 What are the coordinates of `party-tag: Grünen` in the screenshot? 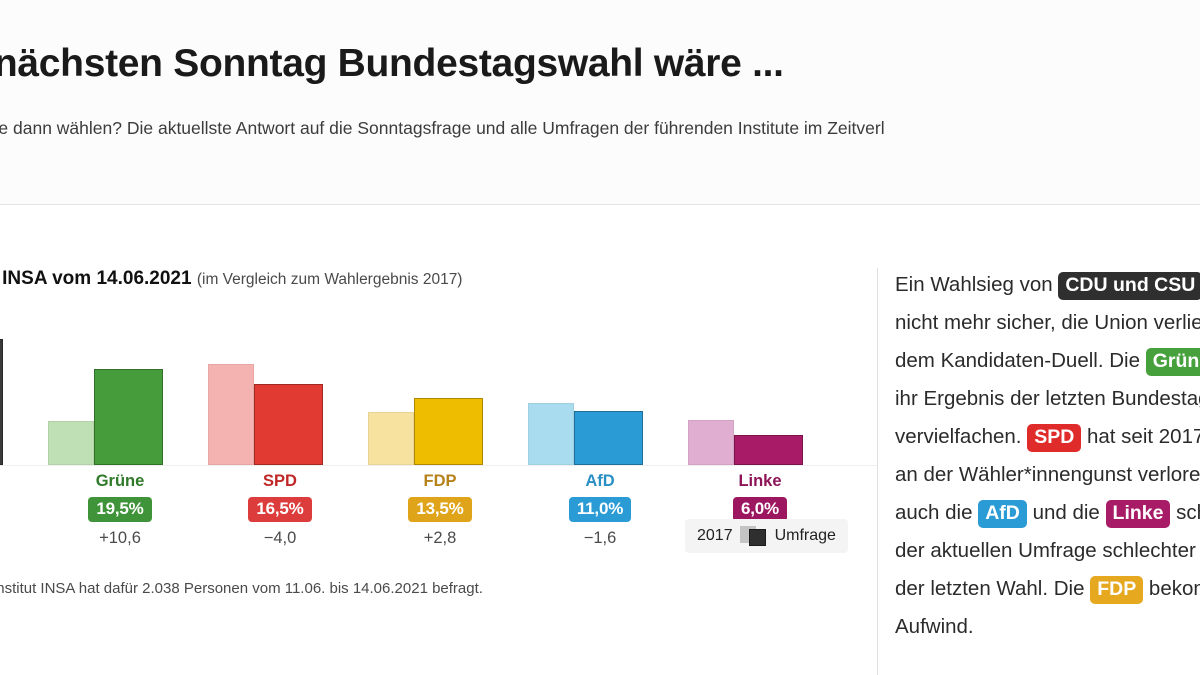 It's located at (1172, 362).